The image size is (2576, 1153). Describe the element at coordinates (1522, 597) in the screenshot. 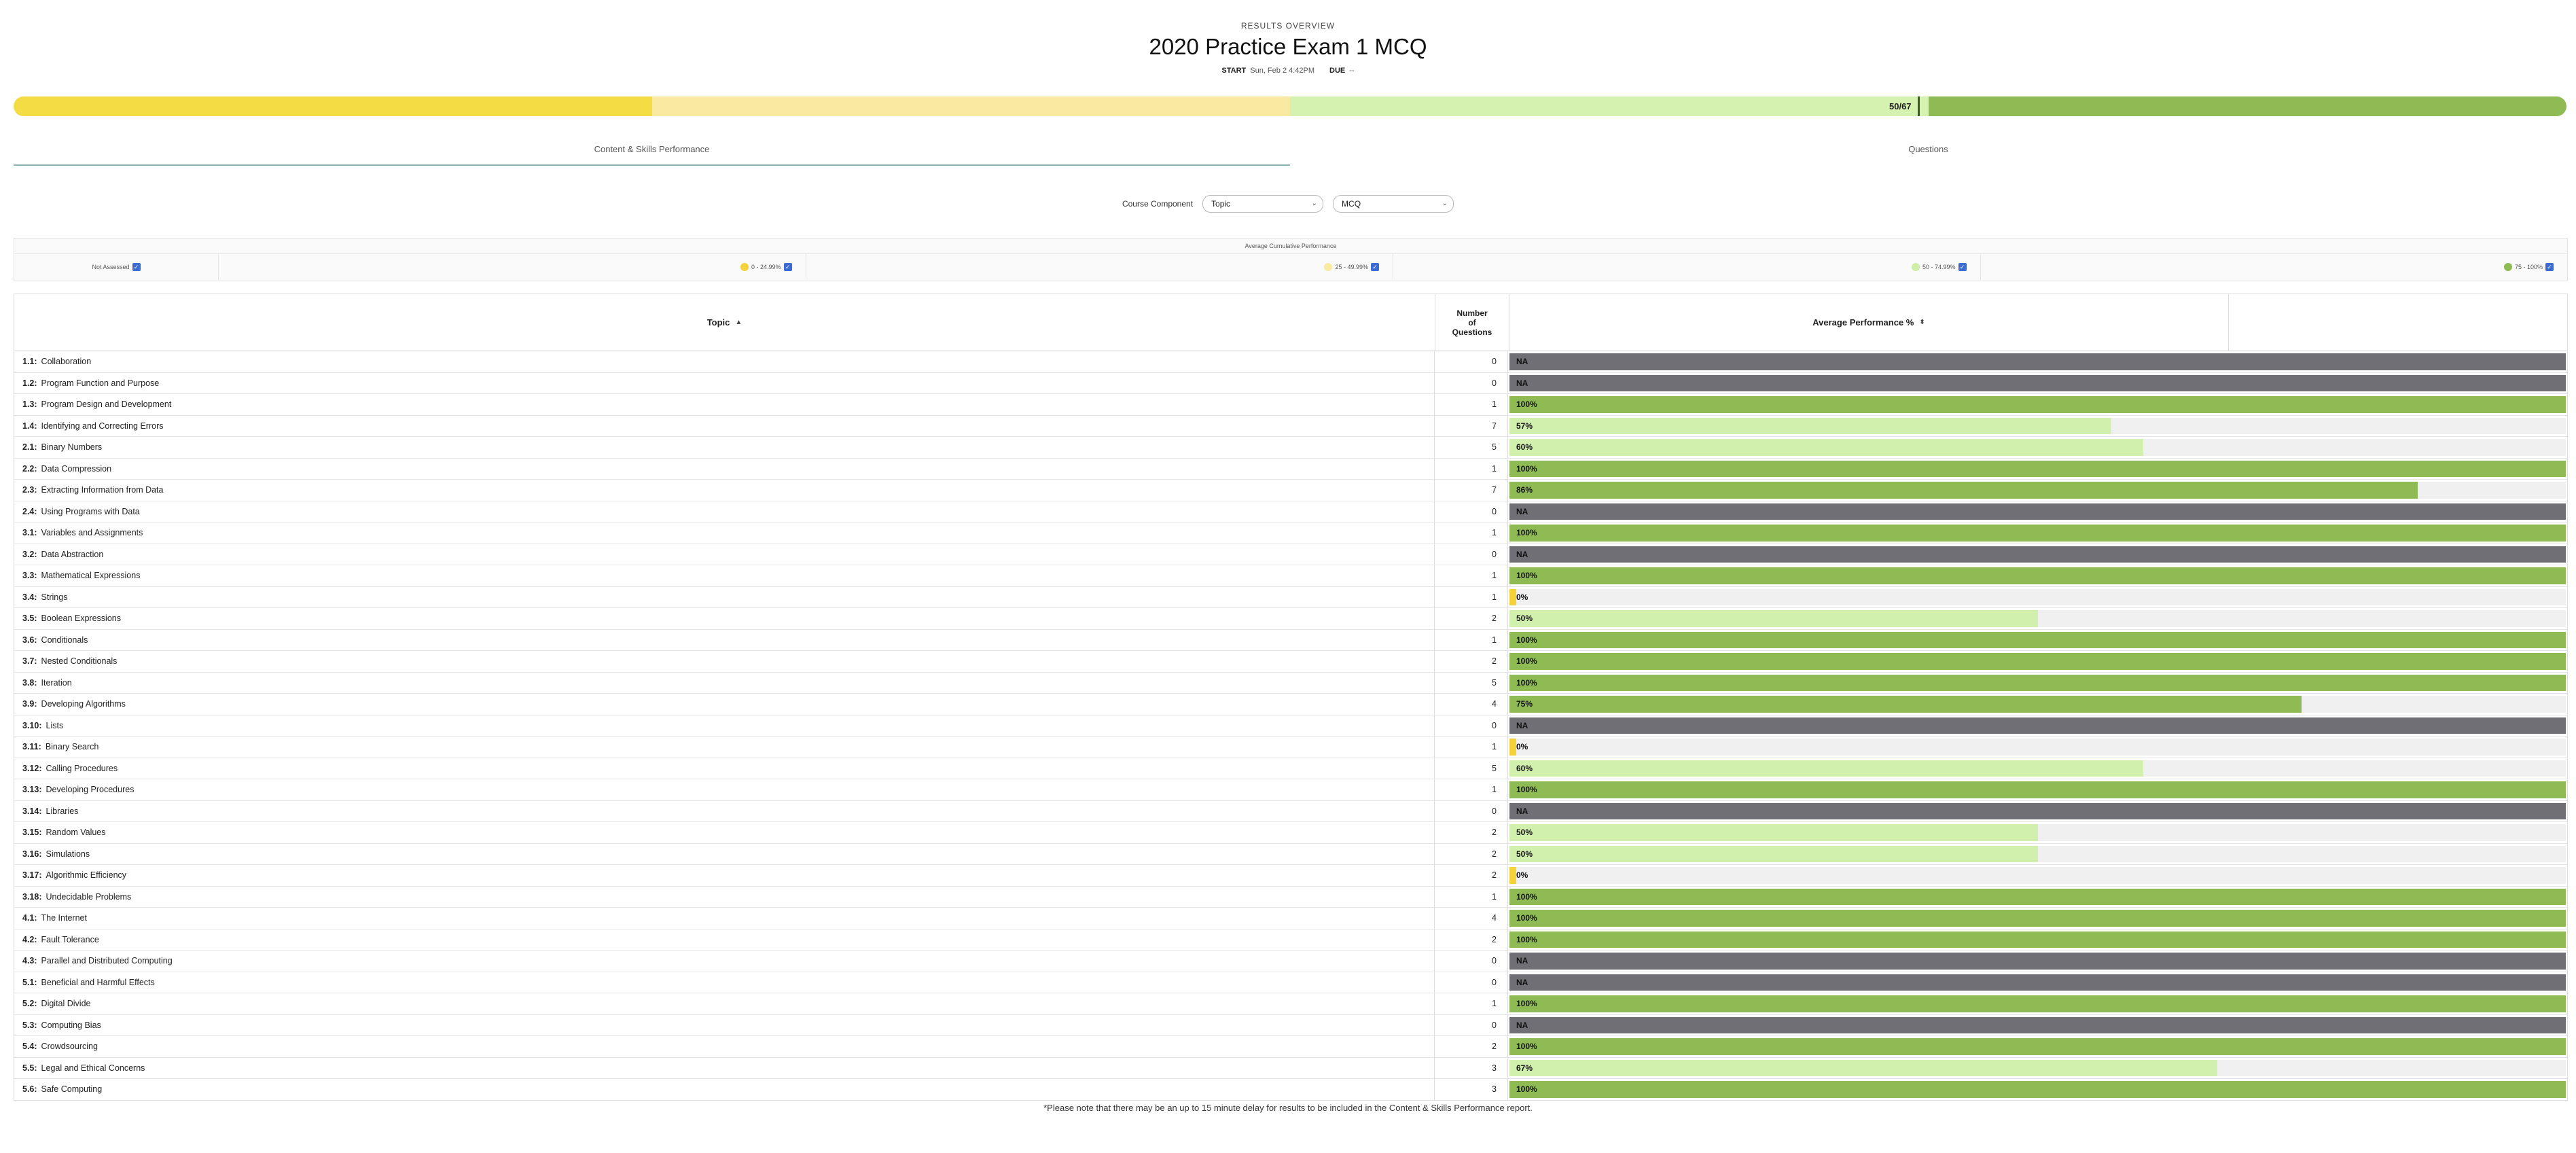

I see `performance-label: 0%` at that location.